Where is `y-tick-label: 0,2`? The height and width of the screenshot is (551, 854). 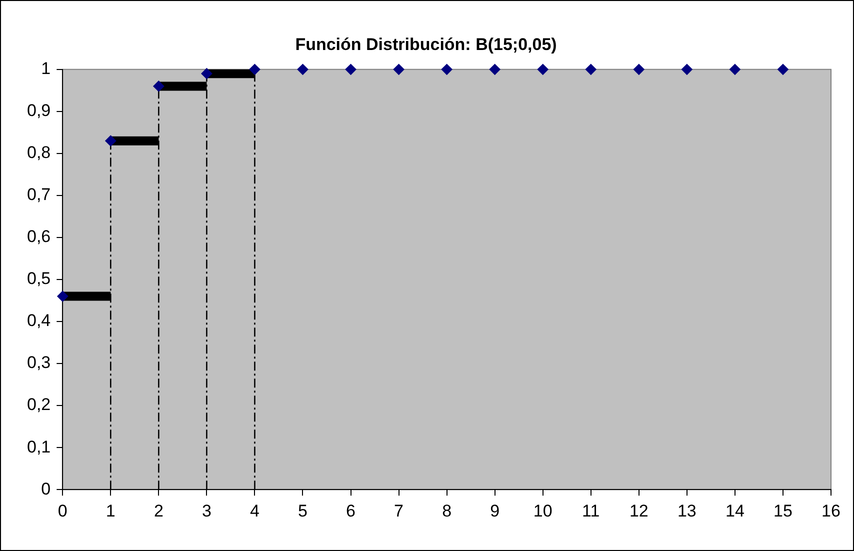 y-tick-label: 0,2 is located at coordinates (38, 404).